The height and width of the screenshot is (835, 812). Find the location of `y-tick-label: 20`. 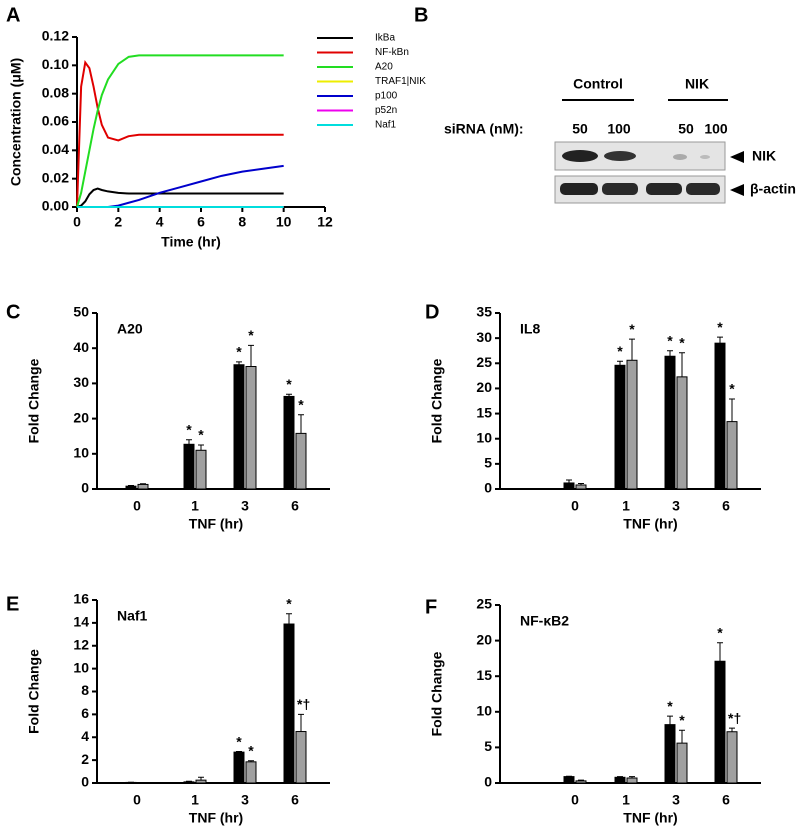

y-tick-label: 20 is located at coordinates (484, 387).